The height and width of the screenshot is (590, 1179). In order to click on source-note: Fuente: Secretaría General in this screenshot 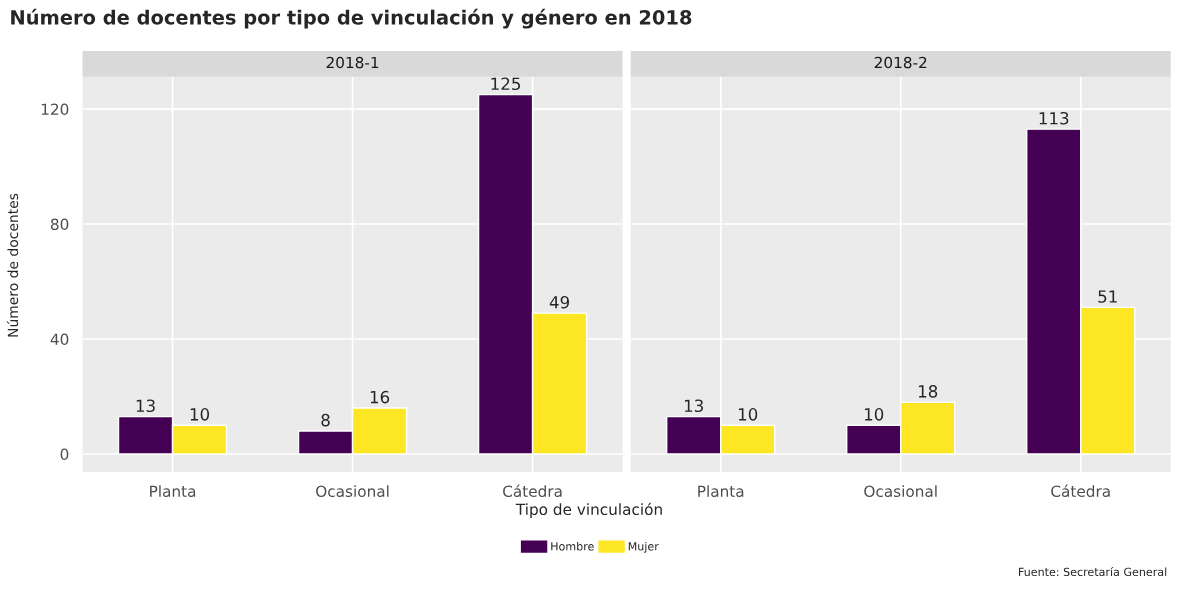, I will do `click(1093, 572)`.